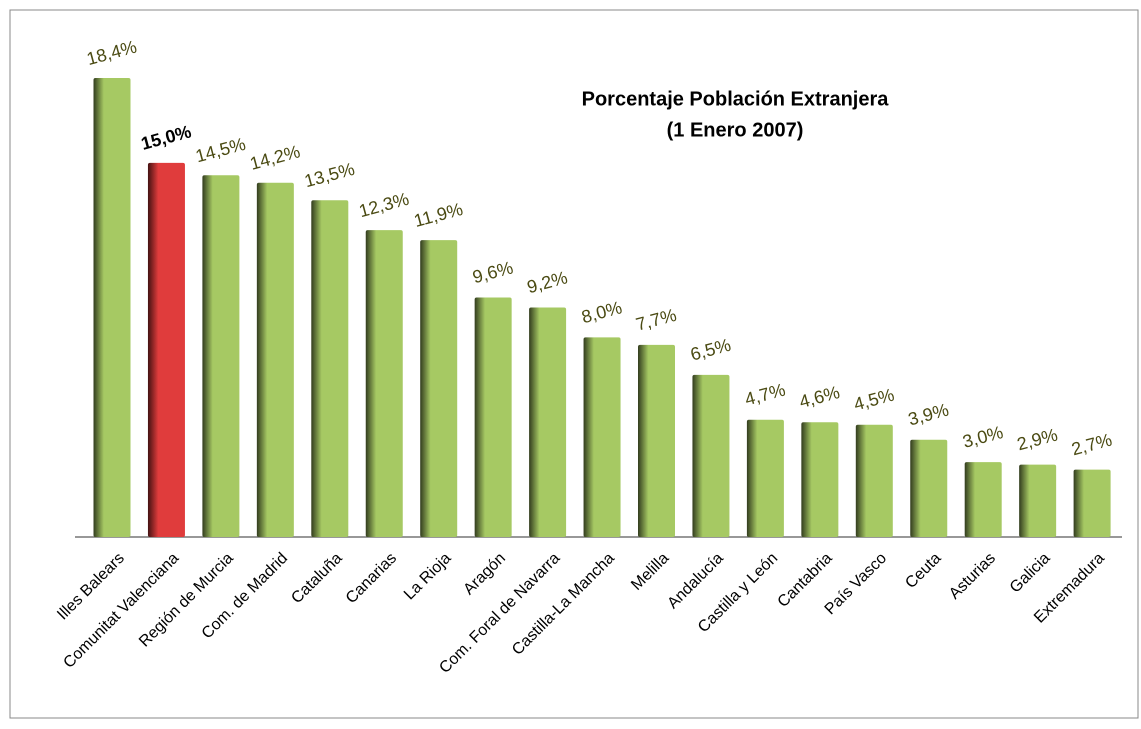  What do you see at coordinates (735, 130) in the screenshot?
I see `chart-subtitle: (1 Enero 2007)` at bounding box center [735, 130].